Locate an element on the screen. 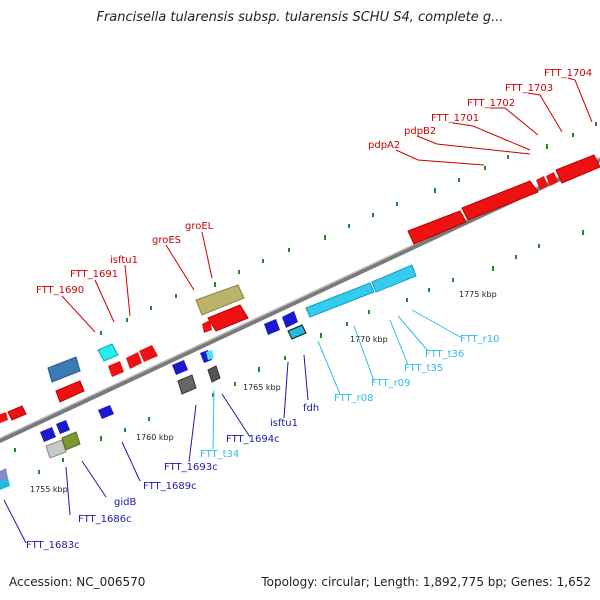  gene-label: FTT_t35 is located at coordinates (423, 368).